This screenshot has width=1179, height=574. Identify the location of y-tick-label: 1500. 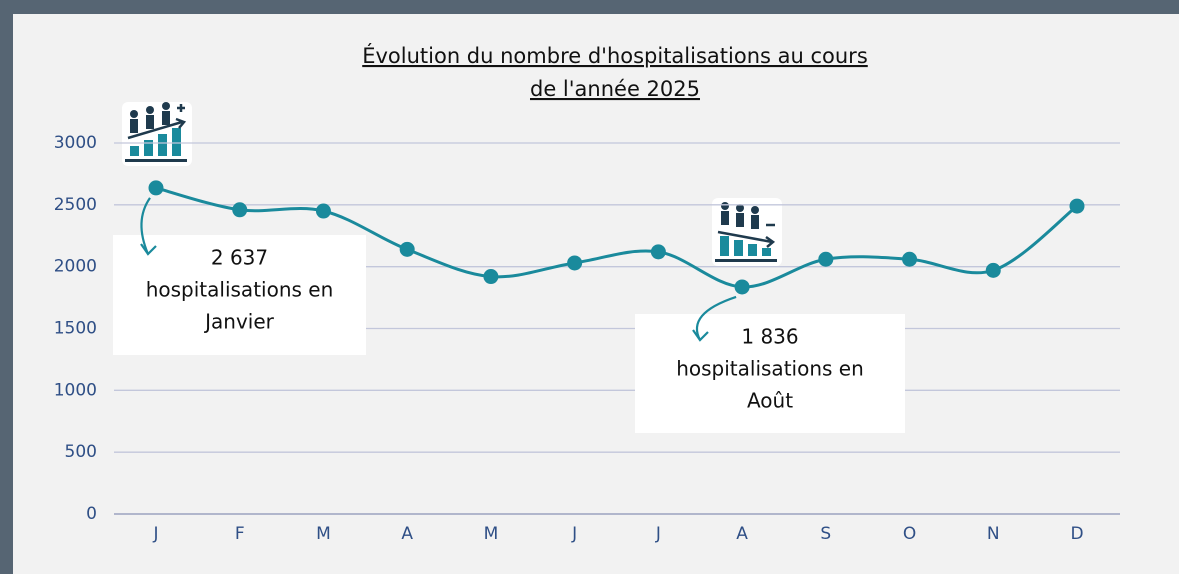
(75, 329).